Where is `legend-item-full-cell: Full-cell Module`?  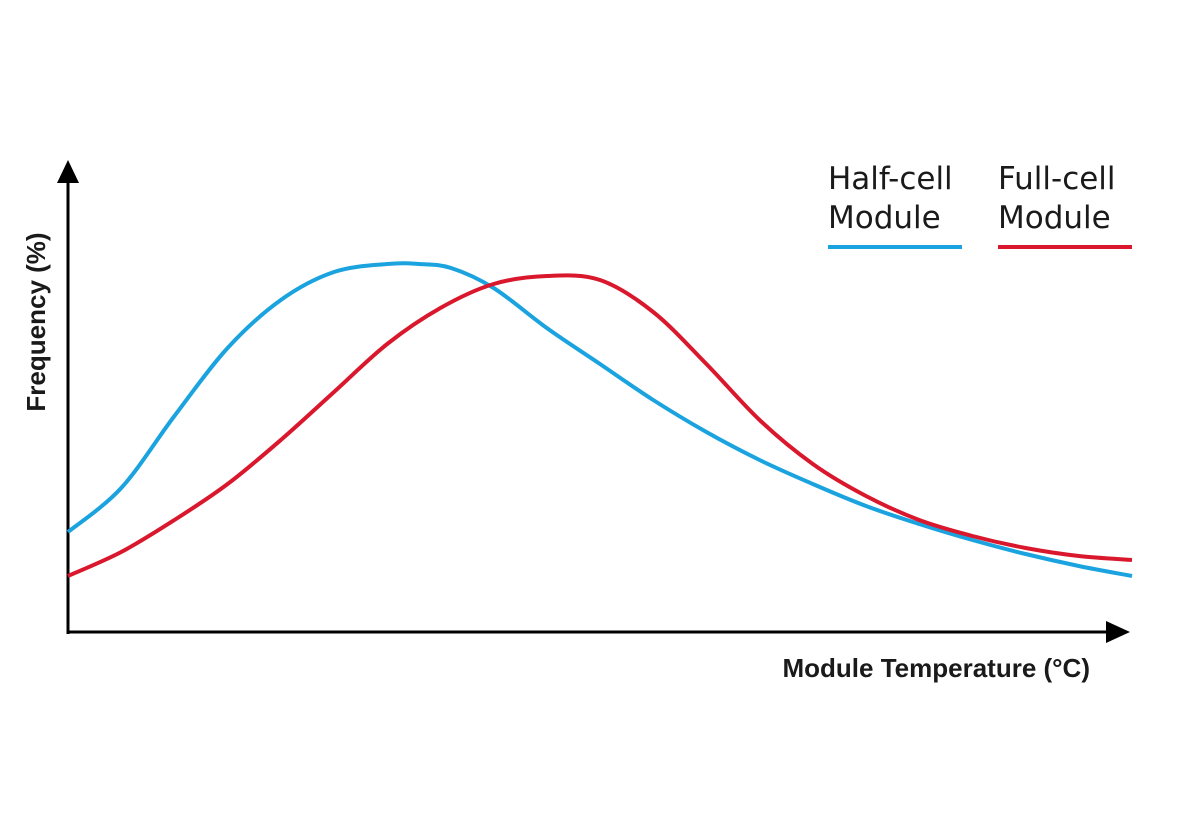 legend-item-full-cell: Full-cell Module is located at coordinates (1065, 205).